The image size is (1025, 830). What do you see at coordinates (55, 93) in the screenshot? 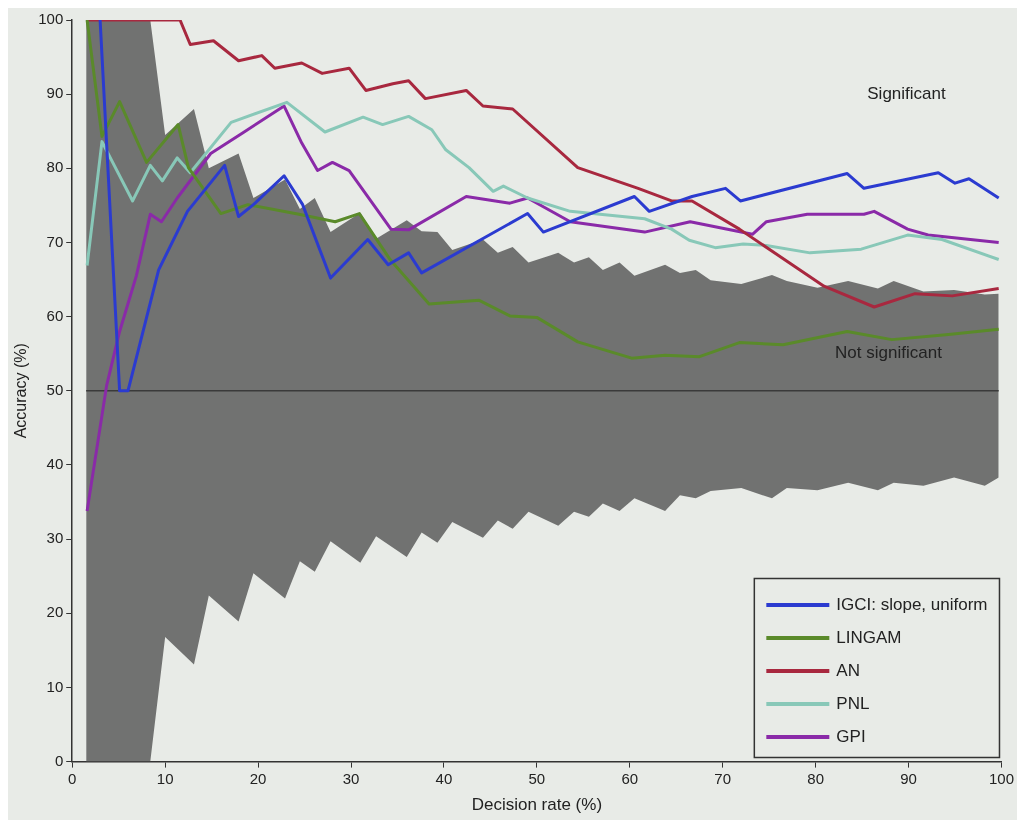
I see `y-tick-label: 90` at bounding box center [55, 93].